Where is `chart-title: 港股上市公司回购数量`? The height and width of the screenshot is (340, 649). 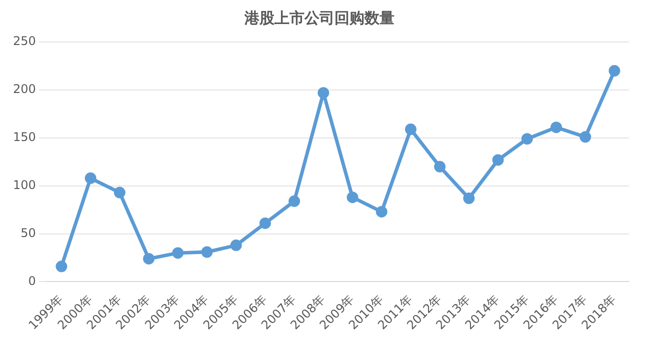
chart-title: 港股上市公司回购数量 is located at coordinates (319, 17).